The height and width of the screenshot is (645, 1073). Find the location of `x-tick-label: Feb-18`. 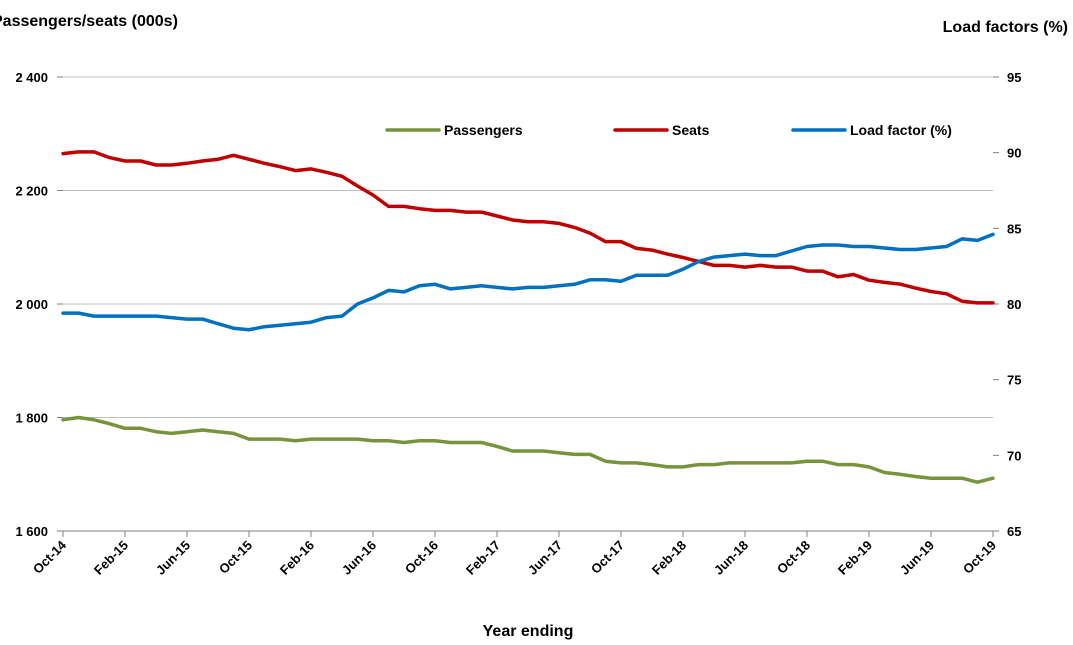

x-tick-label: Feb-18 is located at coordinates (669, 558).